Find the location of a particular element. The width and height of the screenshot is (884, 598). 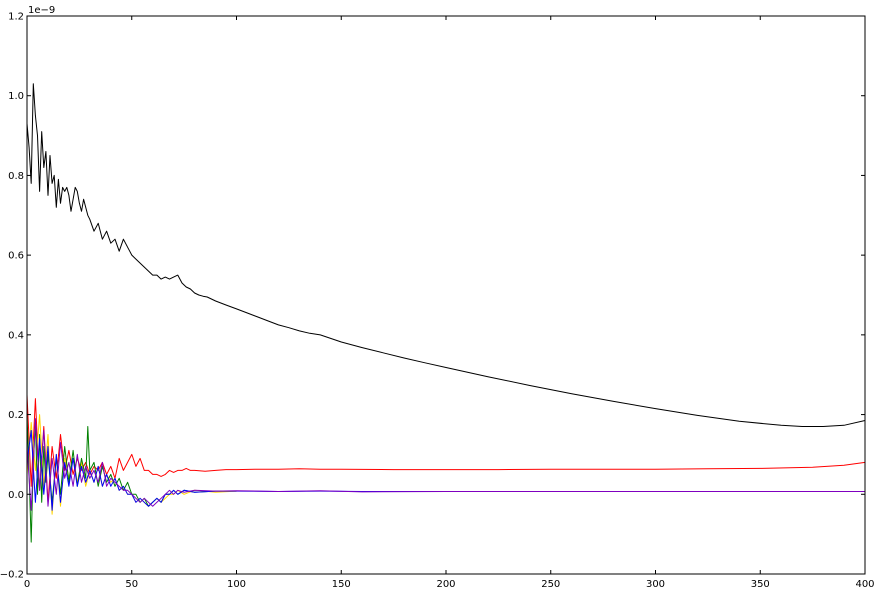

x-tick-label: 100 is located at coordinates (236, 584).